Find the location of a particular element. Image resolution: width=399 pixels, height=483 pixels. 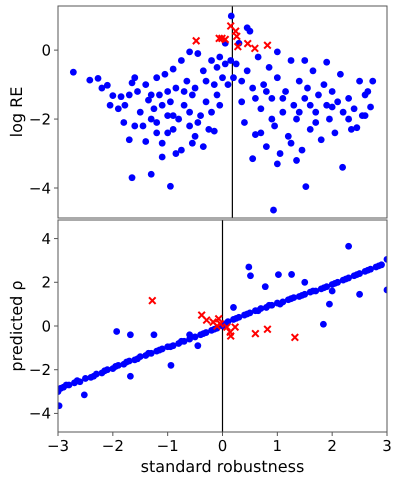

x-tick-label: 3 is located at coordinates (387, 446).